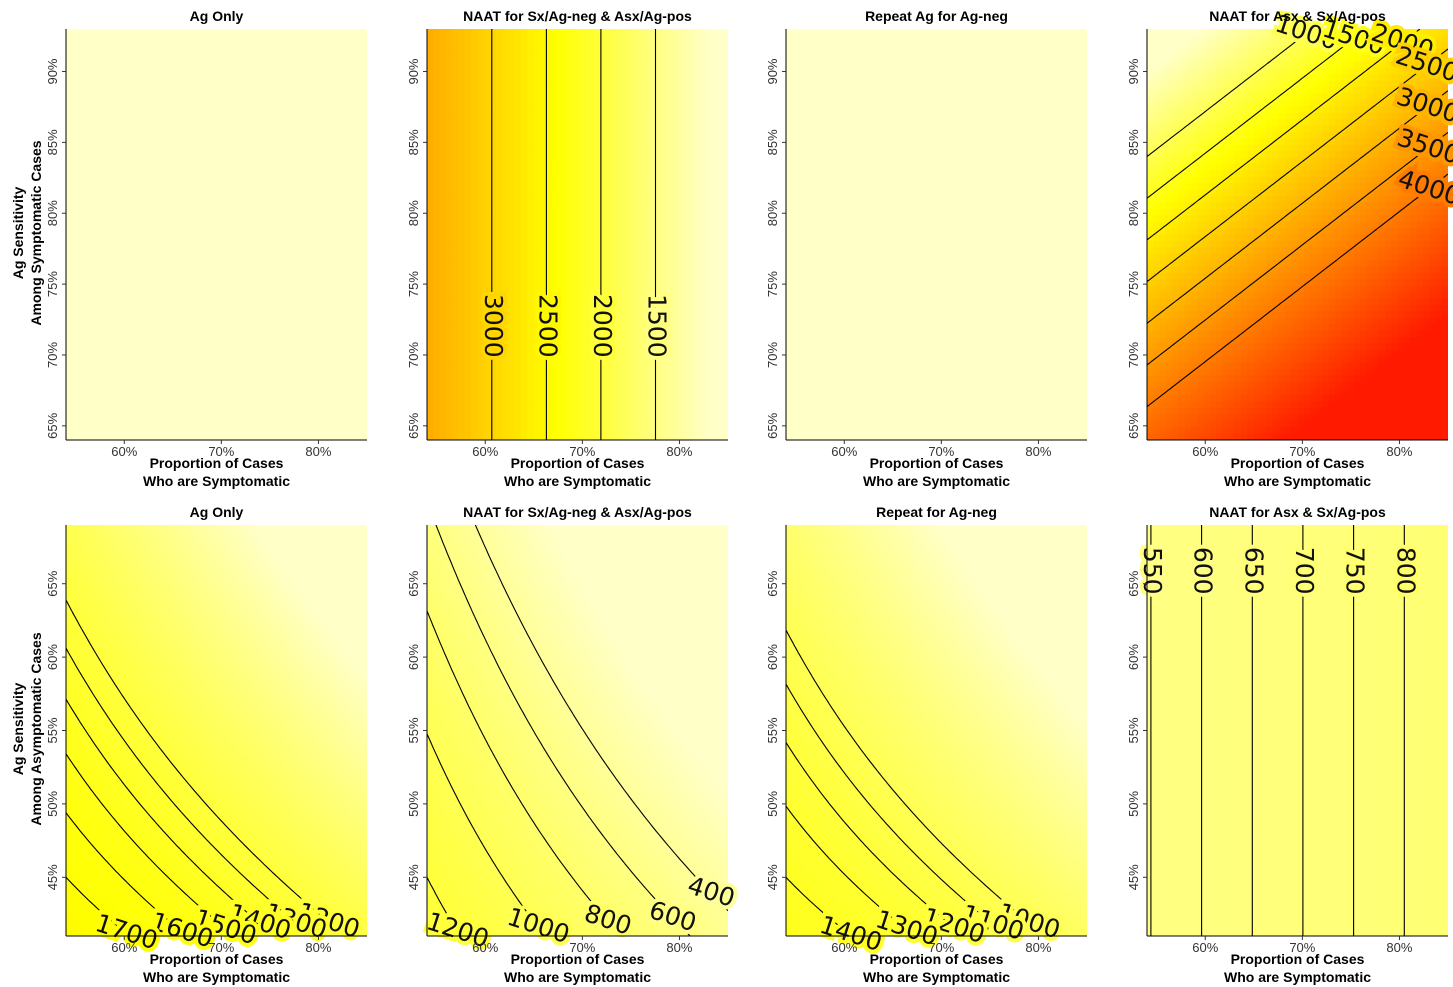 Image resolution: width=1453 pixels, height=987 pixels. I want to click on contour-label: 750, so click(1355, 571).